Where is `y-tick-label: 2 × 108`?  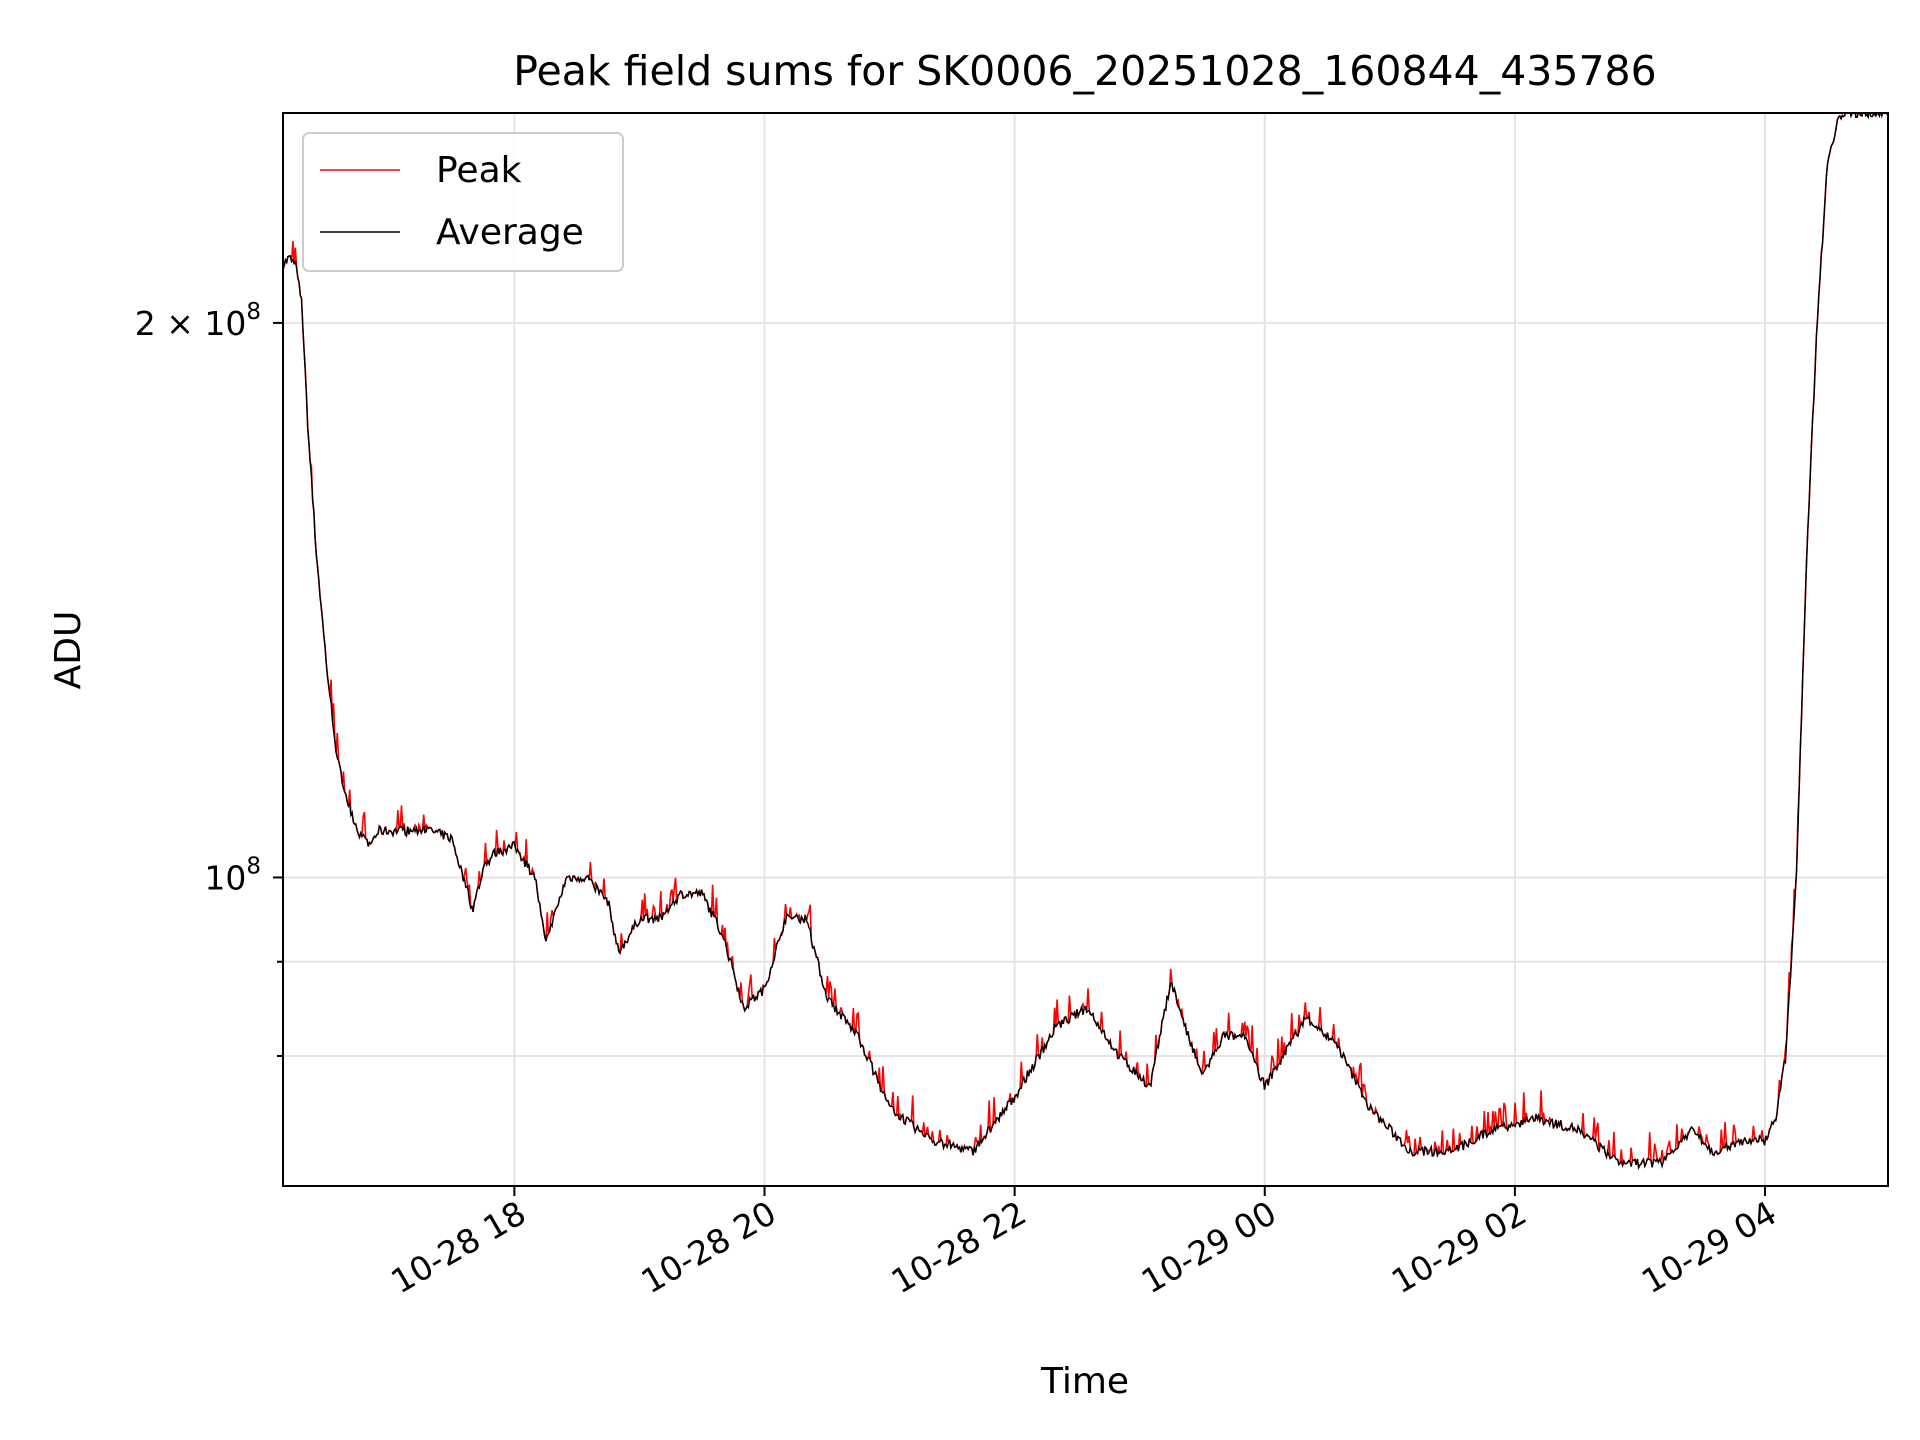
y-tick-label: 2 × 108 is located at coordinates (198, 321).